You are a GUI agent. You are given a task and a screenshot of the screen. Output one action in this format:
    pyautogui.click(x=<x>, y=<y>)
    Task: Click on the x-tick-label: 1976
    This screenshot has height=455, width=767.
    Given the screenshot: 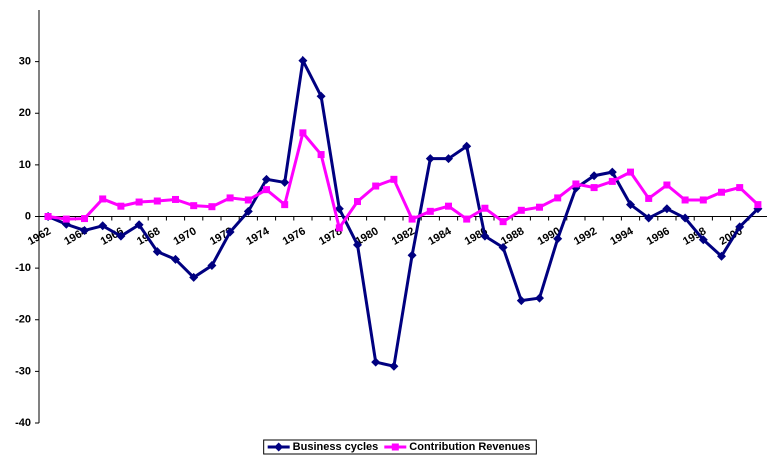 What is the action you would take?
    pyautogui.click(x=294, y=236)
    